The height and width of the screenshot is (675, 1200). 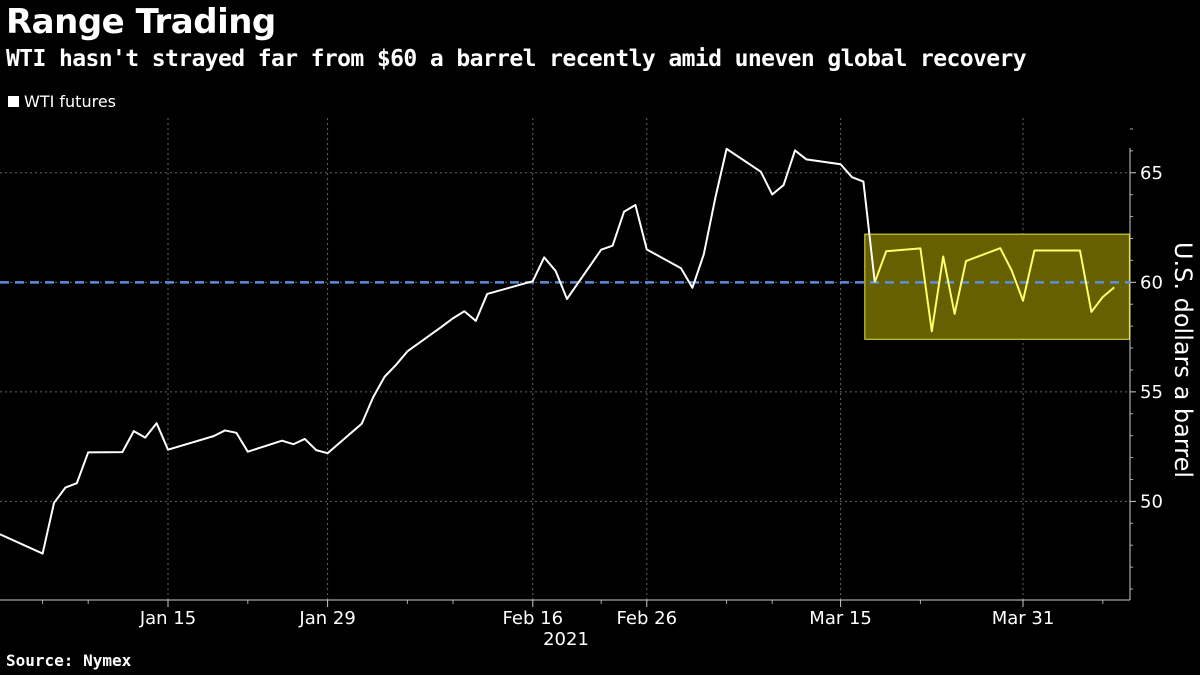 I want to click on y-tick-label: 60, so click(x=1151, y=282).